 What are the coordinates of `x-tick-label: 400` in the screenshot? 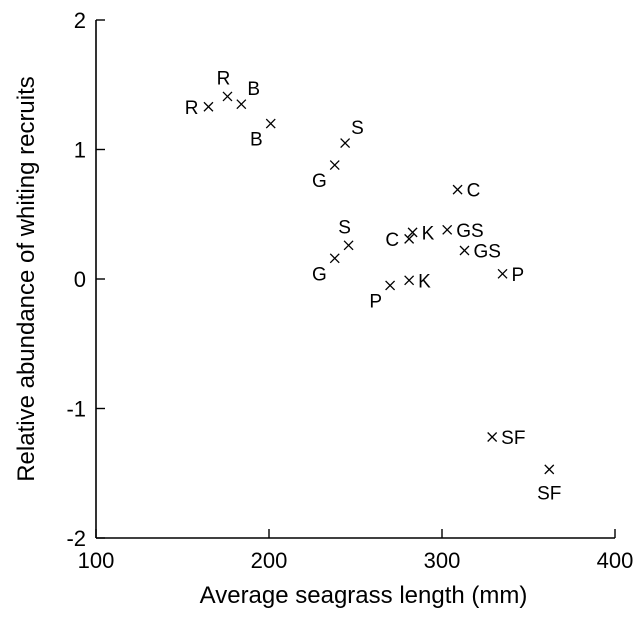 It's located at (615, 560).